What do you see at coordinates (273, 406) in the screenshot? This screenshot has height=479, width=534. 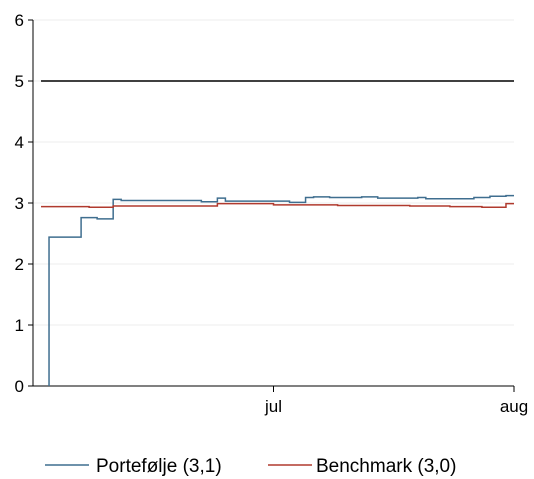 I see `x-tick-label: jul` at bounding box center [273, 406].